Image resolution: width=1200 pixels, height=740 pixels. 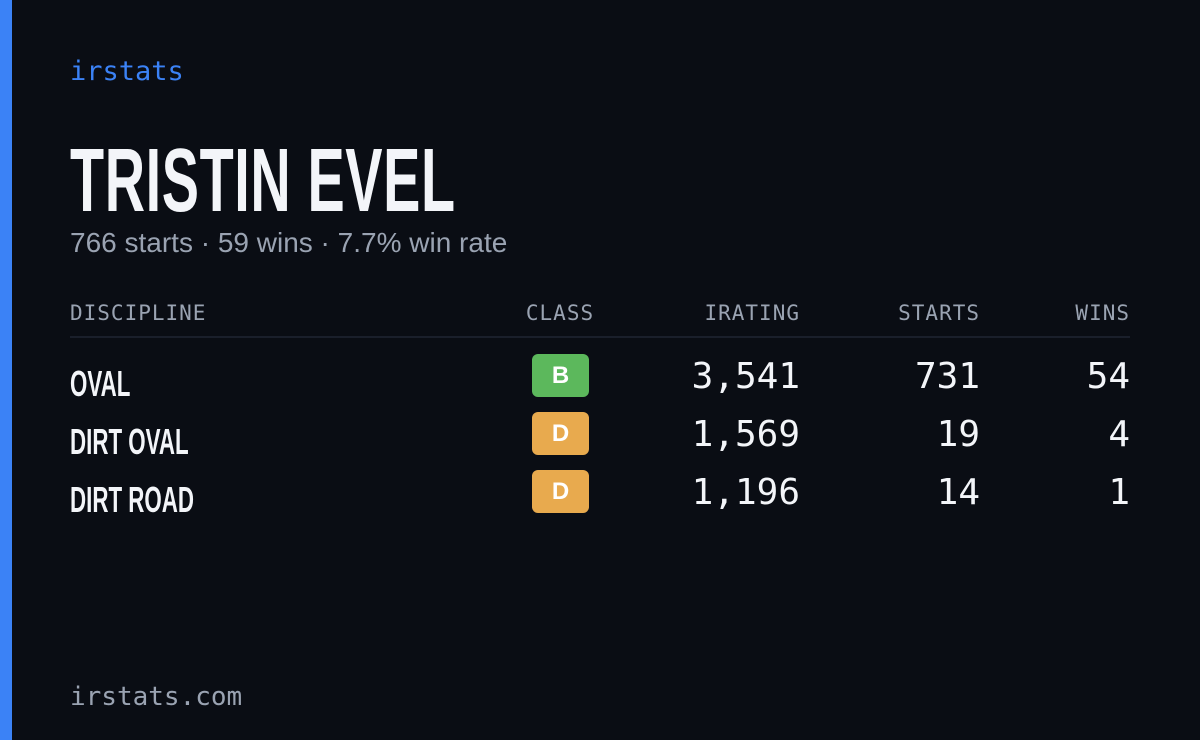 I want to click on accent-bar, so click(x=6, y=370).